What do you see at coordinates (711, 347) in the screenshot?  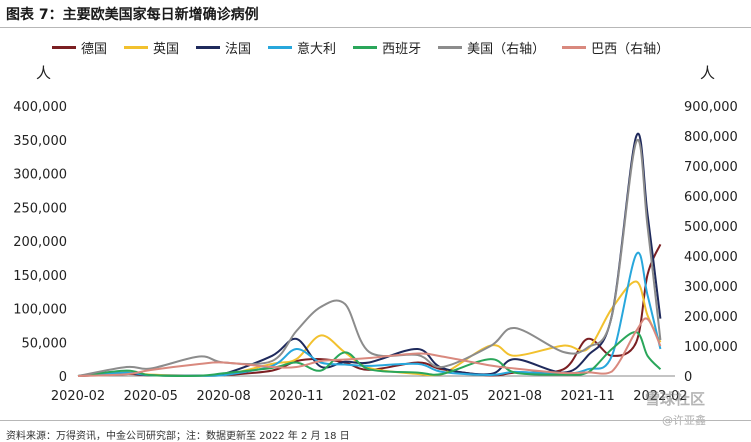 I see `right-tick-label: 100,000` at bounding box center [711, 347].